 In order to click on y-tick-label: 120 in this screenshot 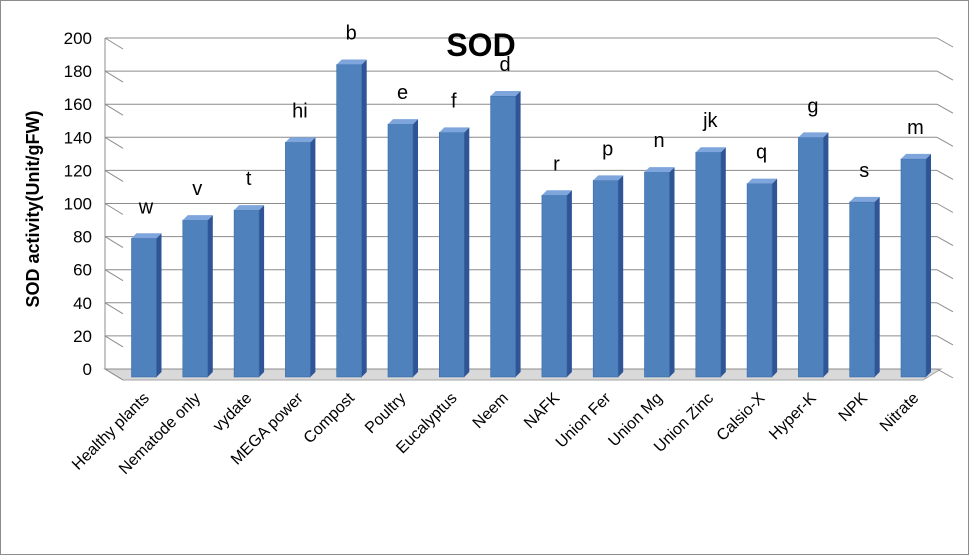, I will do `click(78, 170)`.